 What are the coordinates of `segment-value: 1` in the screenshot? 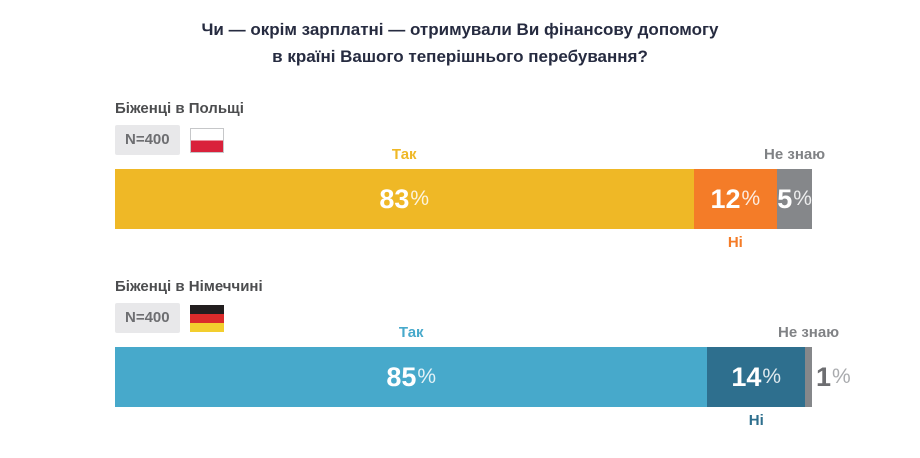 It's located at (824, 376).